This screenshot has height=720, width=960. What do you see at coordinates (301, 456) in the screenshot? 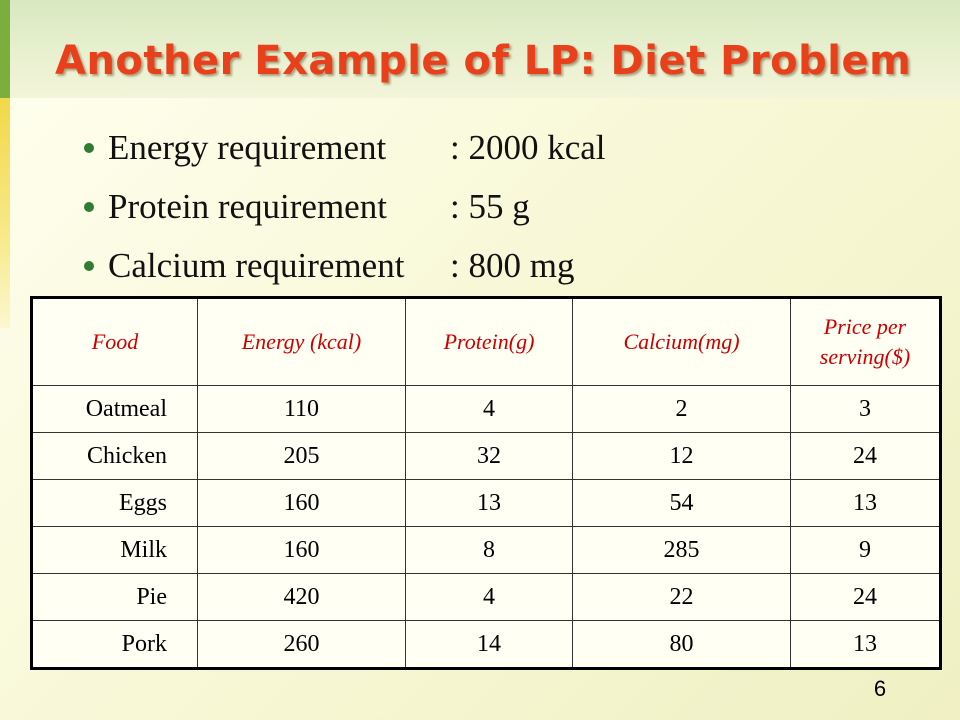
I see `cell-energy: 205` at bounding box center [301, 456].